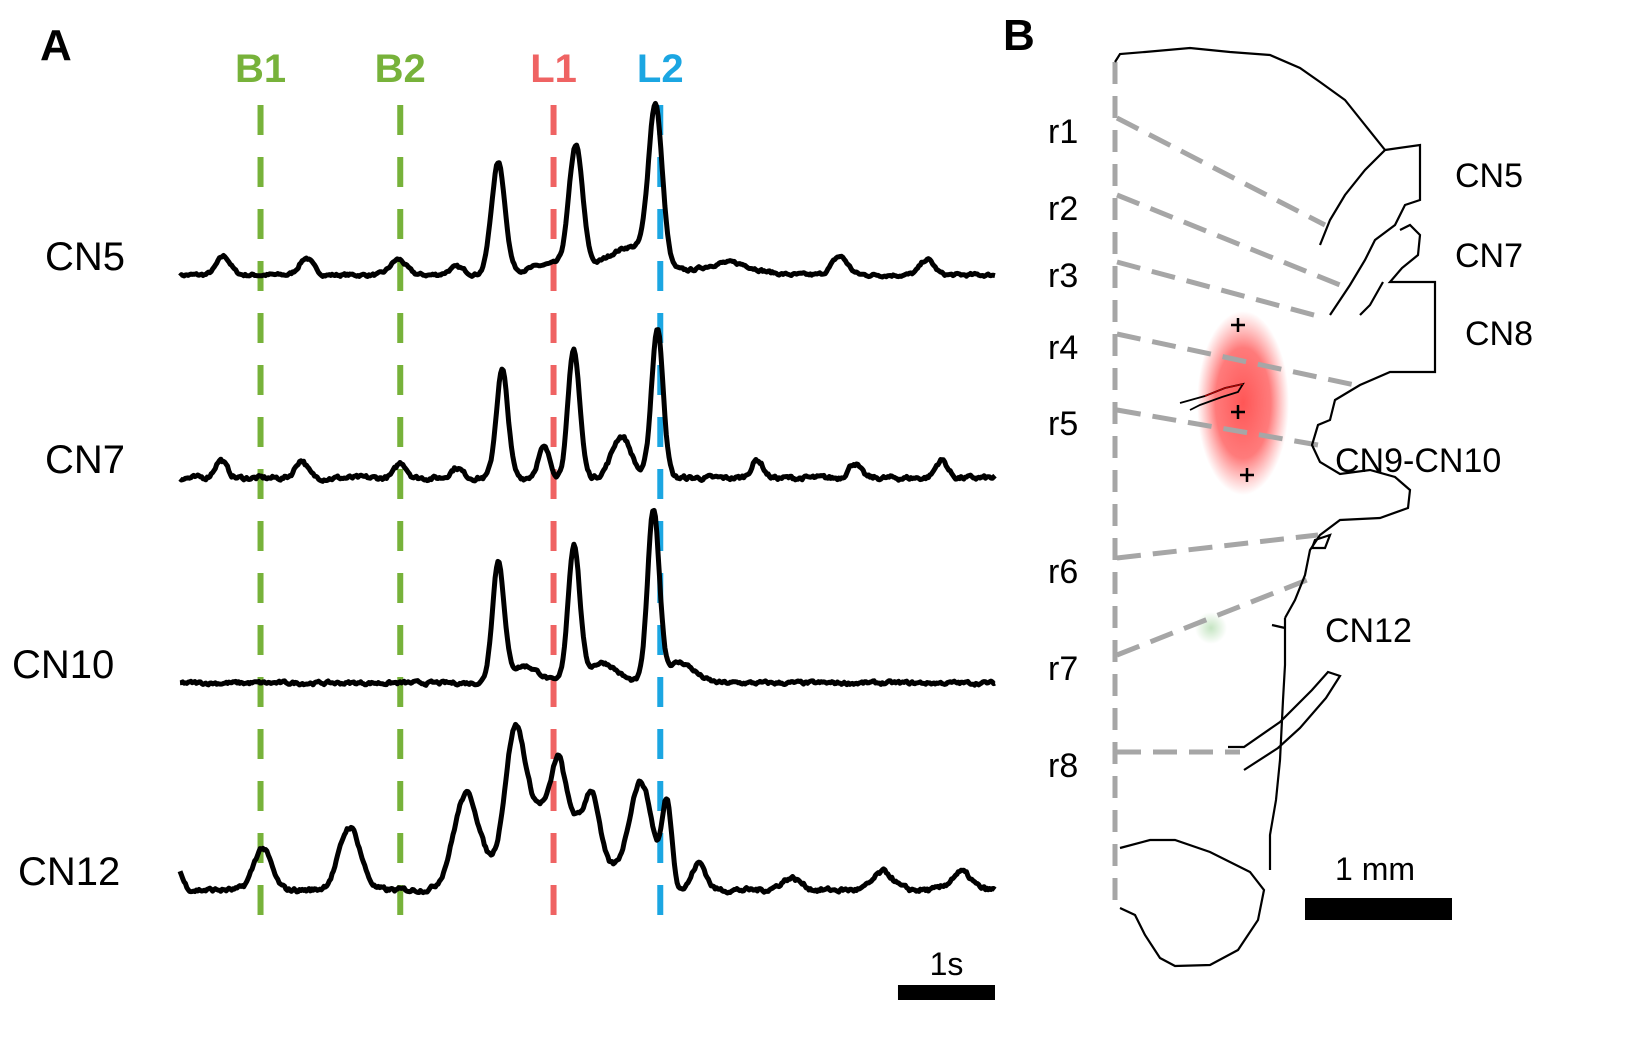 The image size is (1632, 1049). Describe the element at coordinates (1063, 449) in the screenshot. I see `rhombomere-labels: r1 r2 r3 r4 r5 r6 r7 r8` at that location.